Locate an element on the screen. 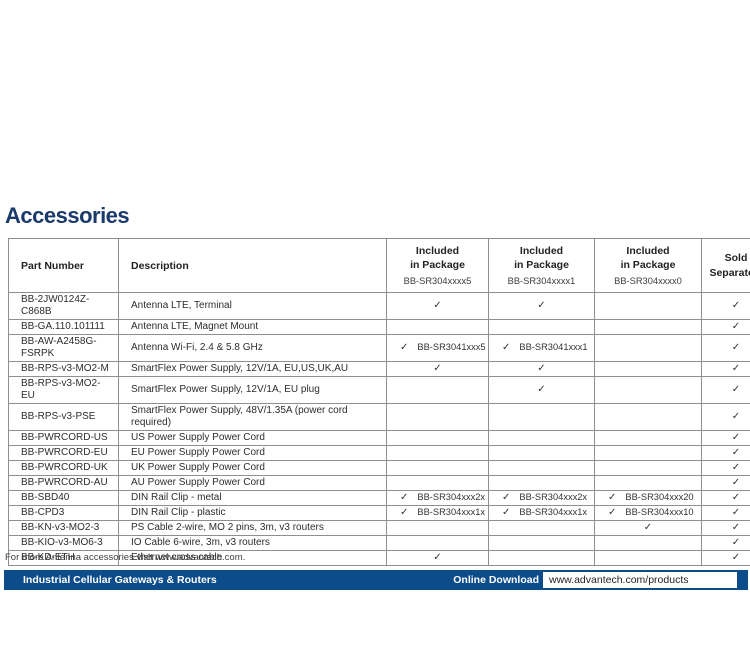  column-header-part-number: Part Number is located at coordinates (63, 265).